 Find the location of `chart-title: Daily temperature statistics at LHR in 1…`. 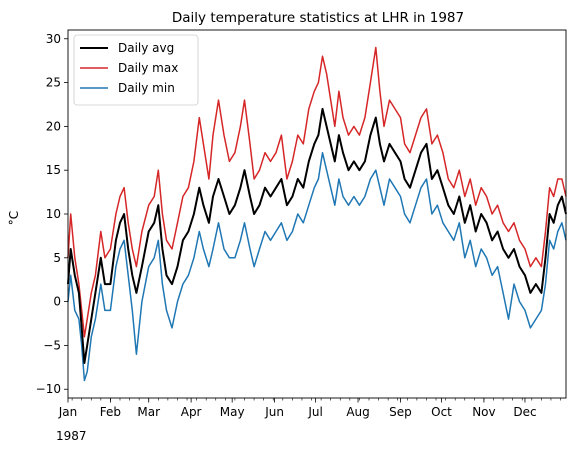

chart-title: Daily temperature statistics at LHR in 1… is located at coordinates (318, 18).